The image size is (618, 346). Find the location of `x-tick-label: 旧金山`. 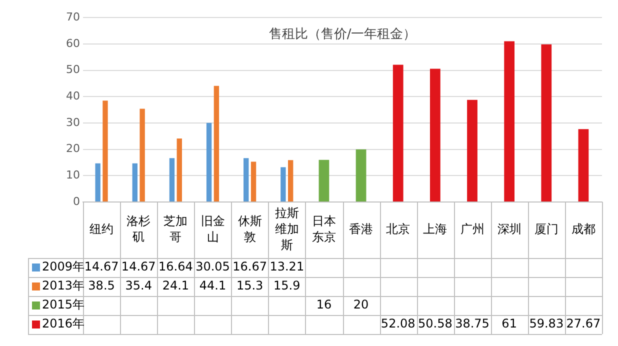

x-tick-label: 旧金山 is located at coordinates (212, 229).